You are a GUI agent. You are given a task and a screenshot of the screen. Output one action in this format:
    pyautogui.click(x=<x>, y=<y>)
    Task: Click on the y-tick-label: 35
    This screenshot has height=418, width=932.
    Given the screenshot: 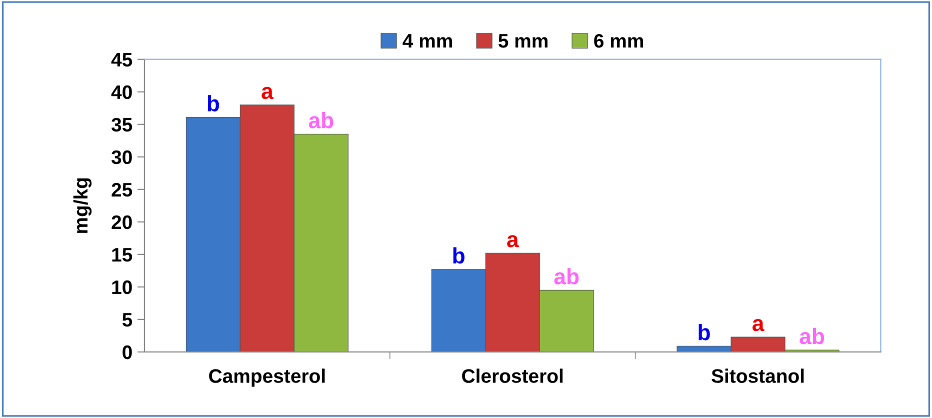 What is the action you would take?
    pyautogui.click(x=121, y=125)
    